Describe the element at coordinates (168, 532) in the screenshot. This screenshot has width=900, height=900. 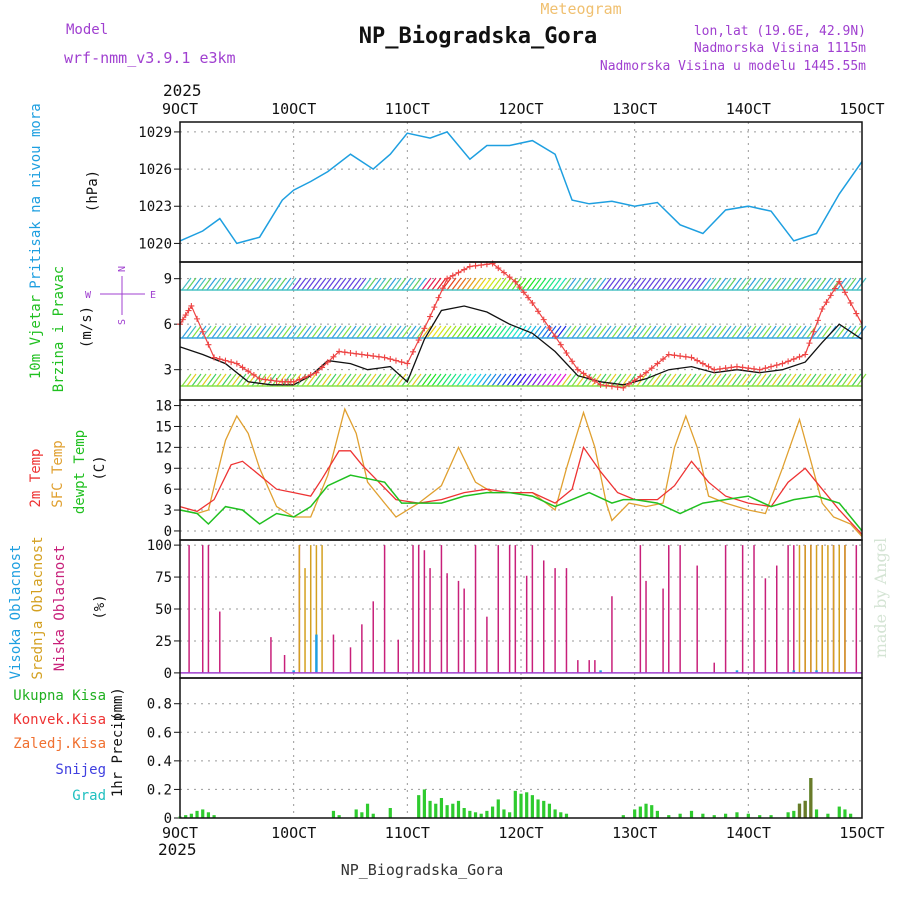
I see `y-tick-label: 0` at that location.